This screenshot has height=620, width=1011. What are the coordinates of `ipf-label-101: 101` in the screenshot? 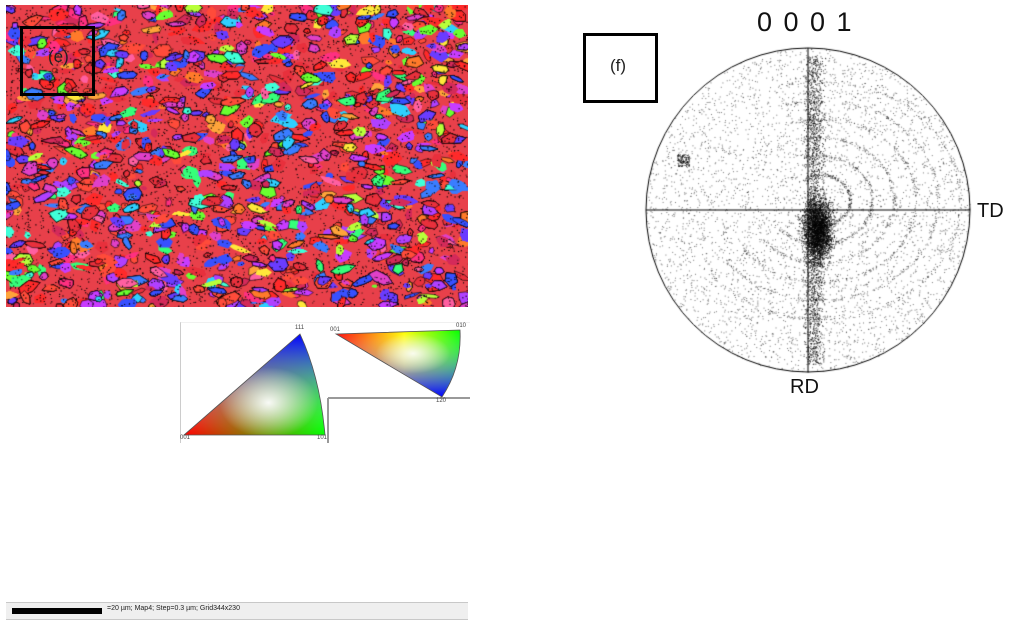 It's located at (322, 438).